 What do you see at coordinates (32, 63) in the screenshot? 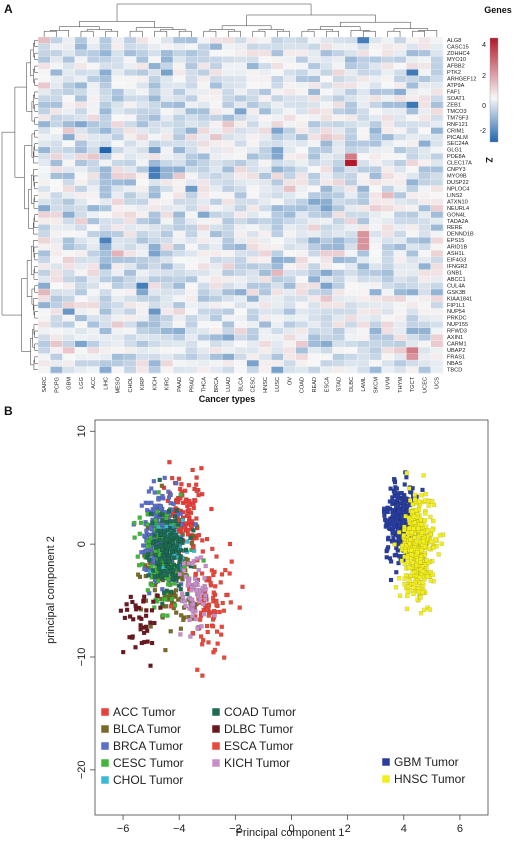
I see `dendrogram-branch` at bounding box center [32, 63].